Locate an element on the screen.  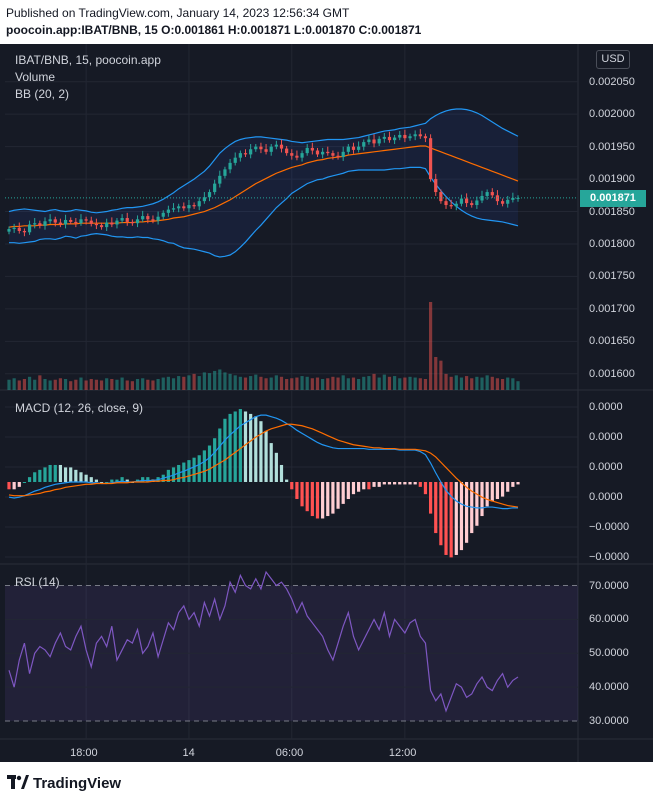
price-tick-label: 0.001700 is located at coordinates (612, 308).